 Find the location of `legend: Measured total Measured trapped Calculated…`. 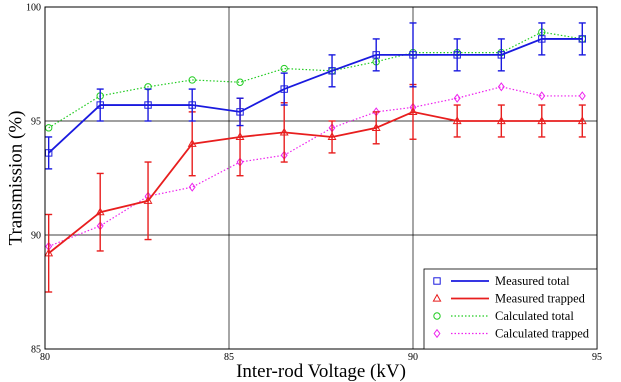

legend: Measured total Measured trapped Calculated… is located at coordinates (510, 309).